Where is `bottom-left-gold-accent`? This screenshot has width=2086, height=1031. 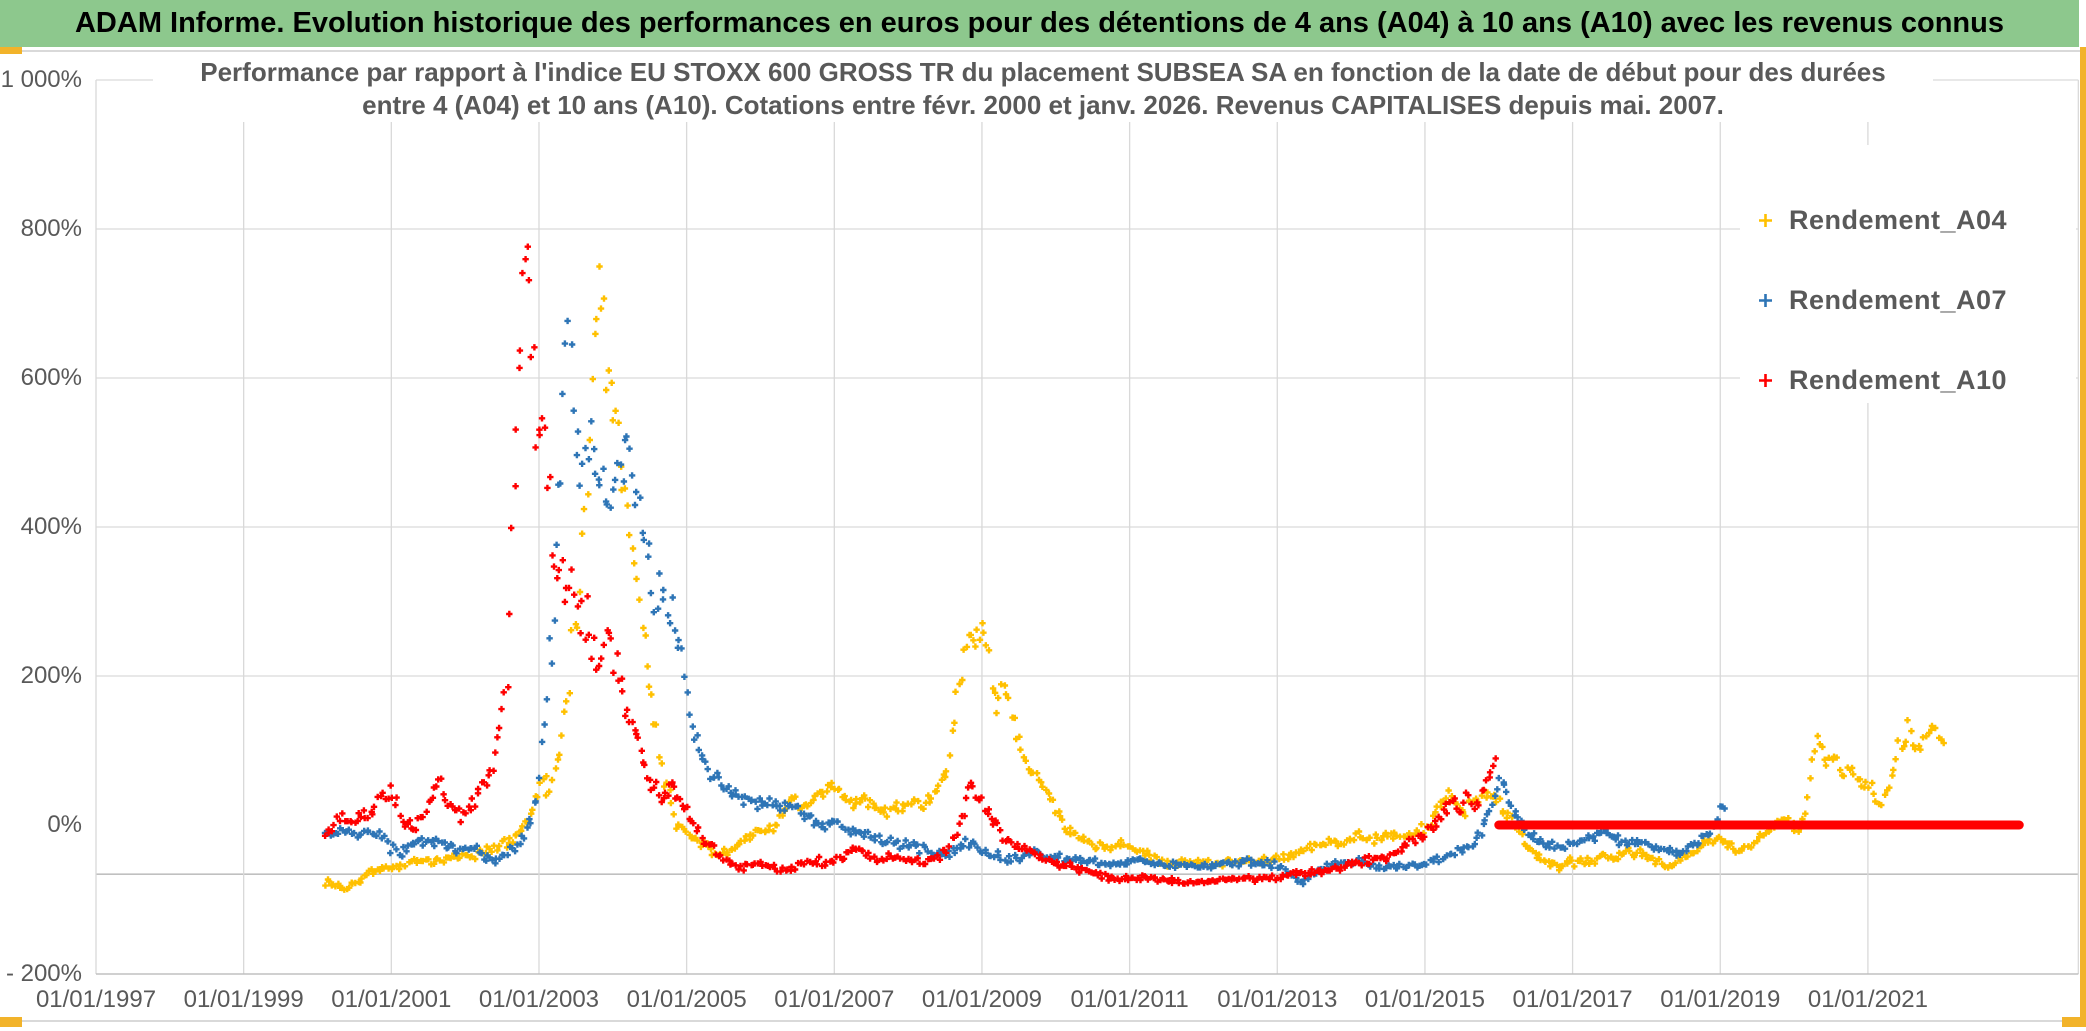 bottom-left-gold-accent is located at coordinates (11, 1022).